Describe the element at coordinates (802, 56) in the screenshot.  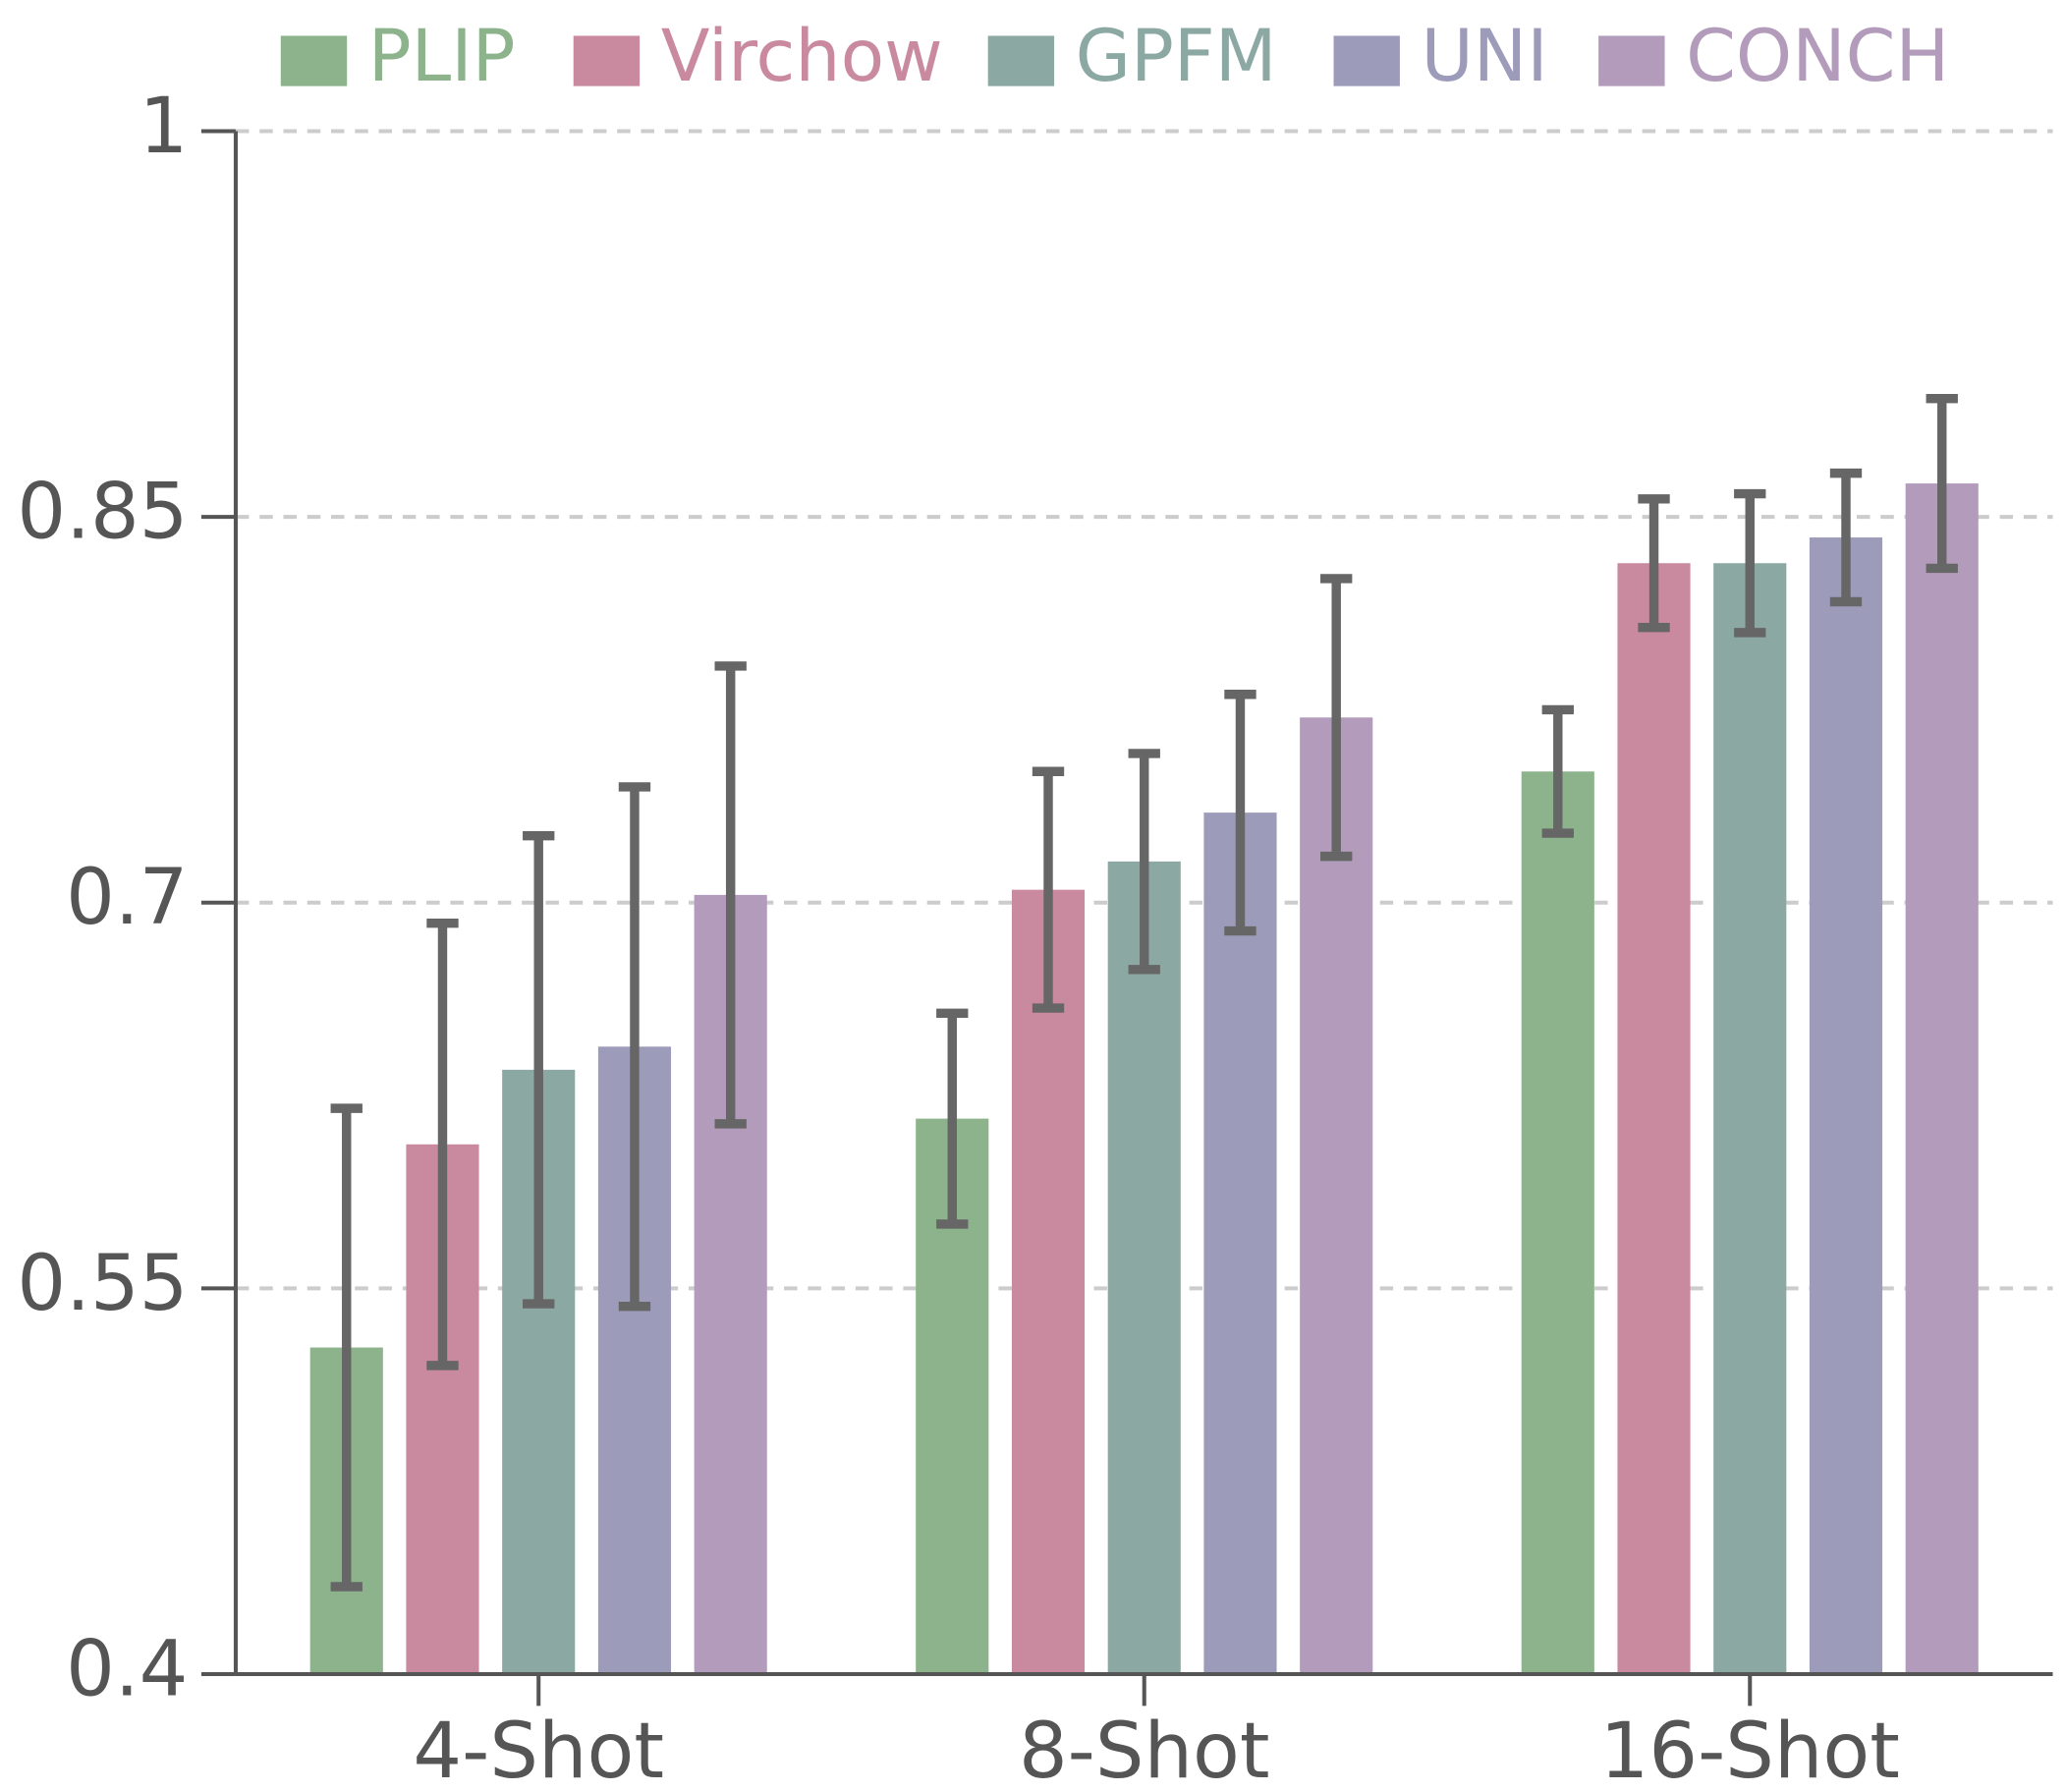
I see `legend-label: Virchow` at that location.